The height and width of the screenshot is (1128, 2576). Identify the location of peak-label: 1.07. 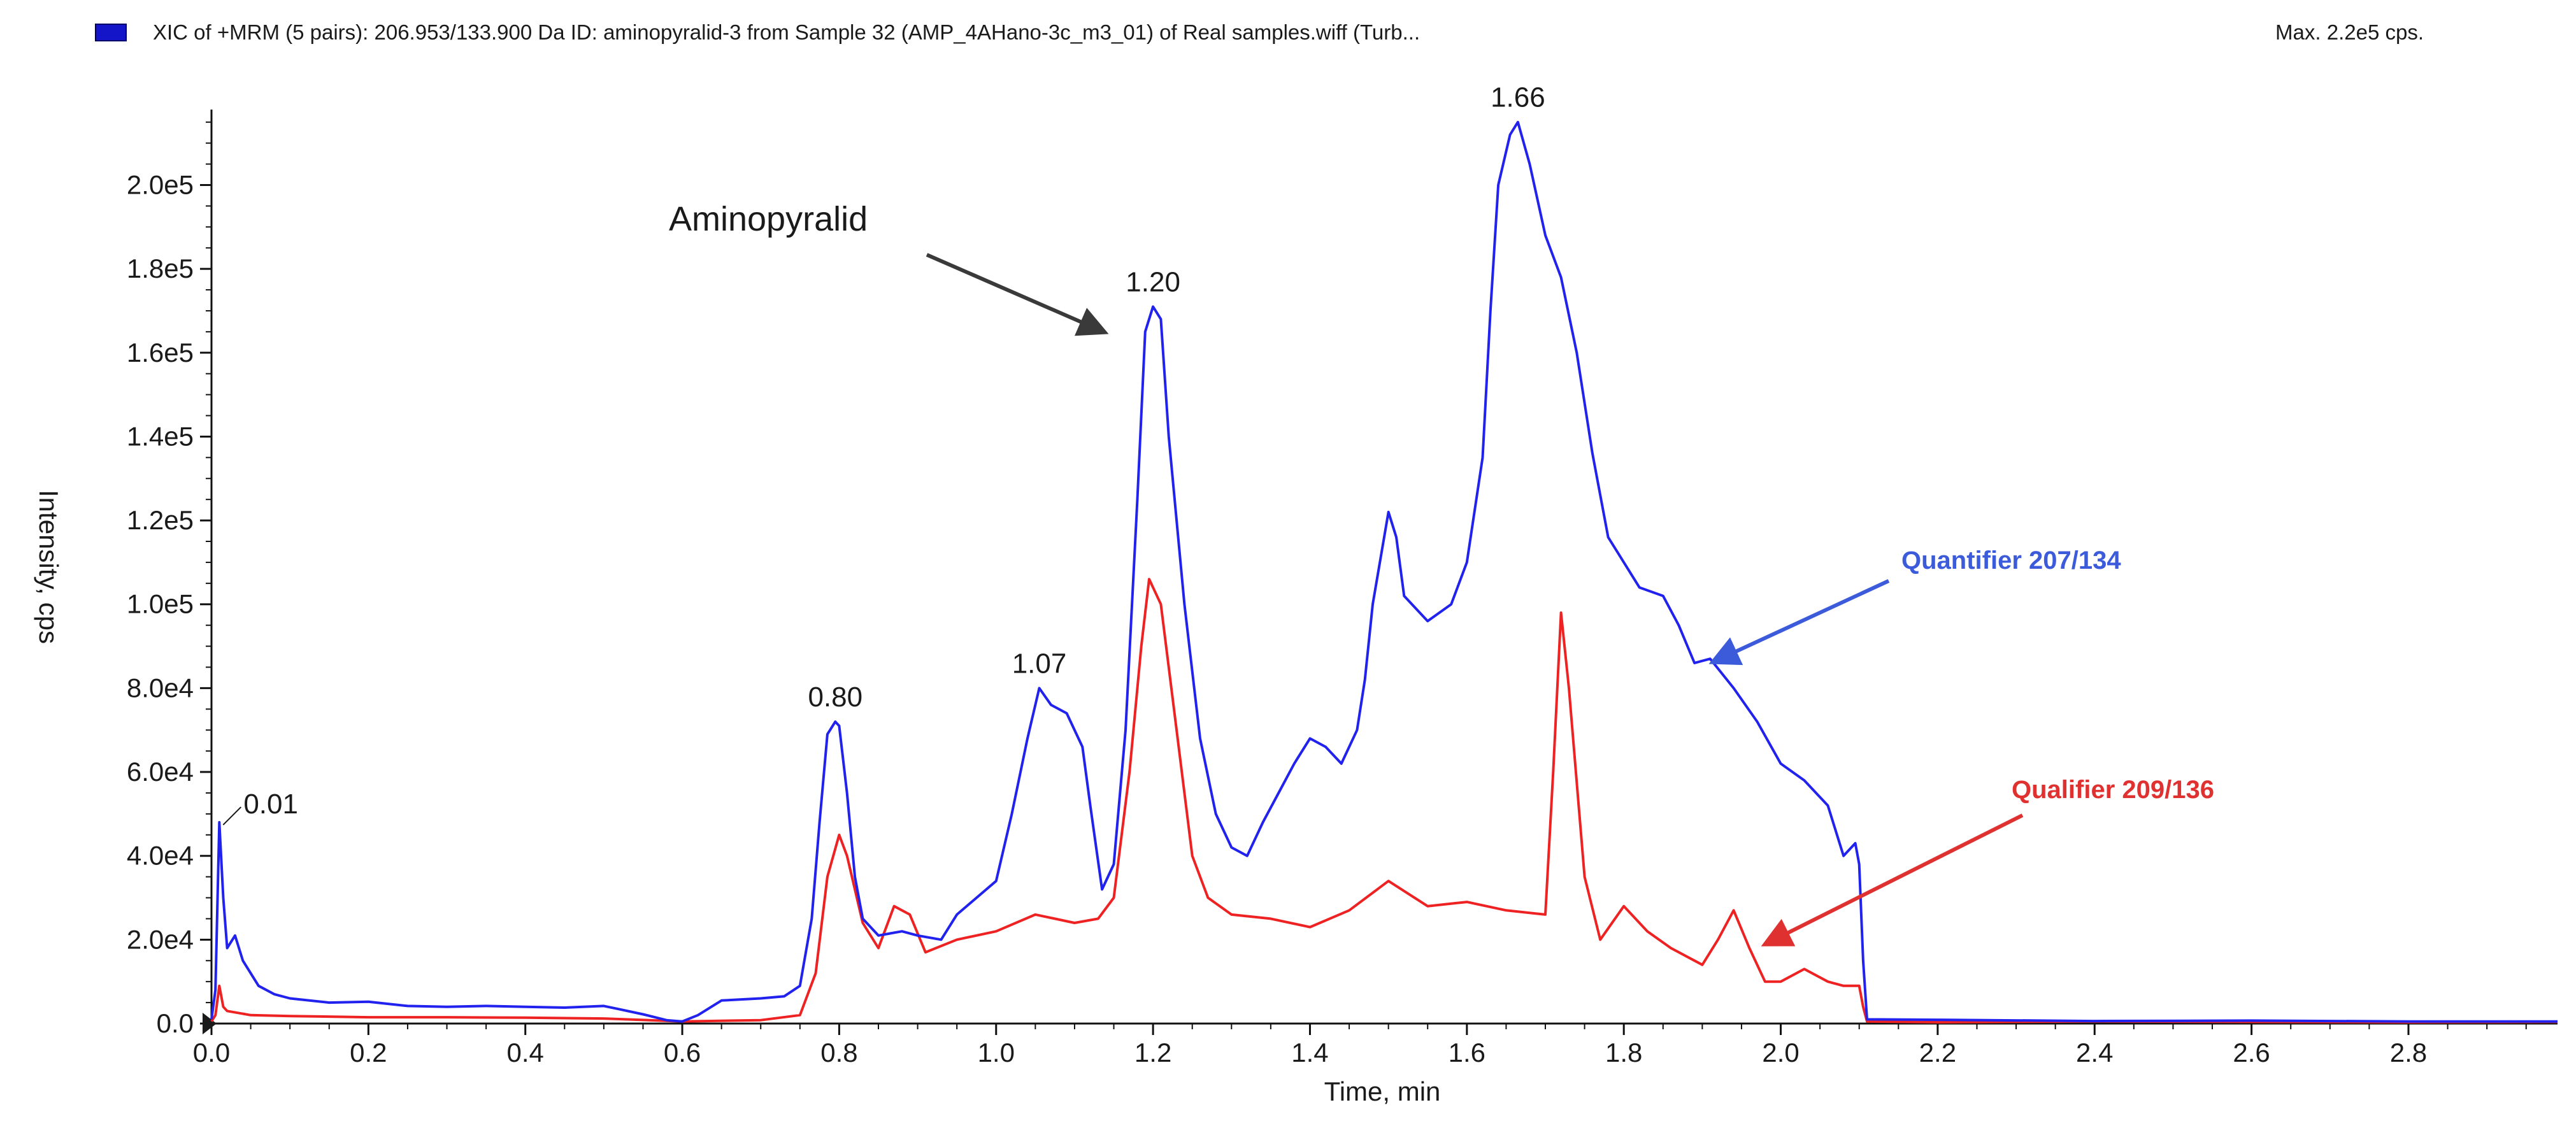
(1040, 663).